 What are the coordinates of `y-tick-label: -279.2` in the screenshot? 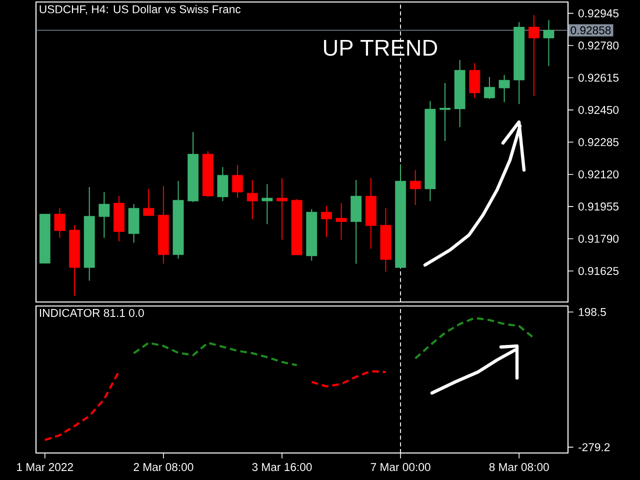 It's located at (594, 447).